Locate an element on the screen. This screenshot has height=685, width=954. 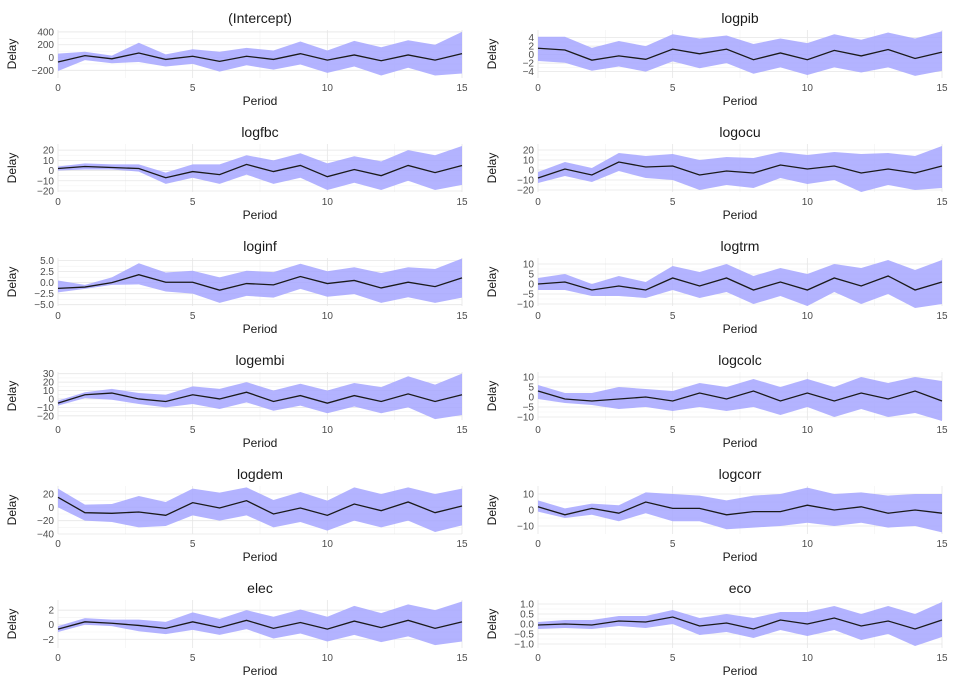
chart-8-ylabel: Delay is located at coordinates (12, 510).